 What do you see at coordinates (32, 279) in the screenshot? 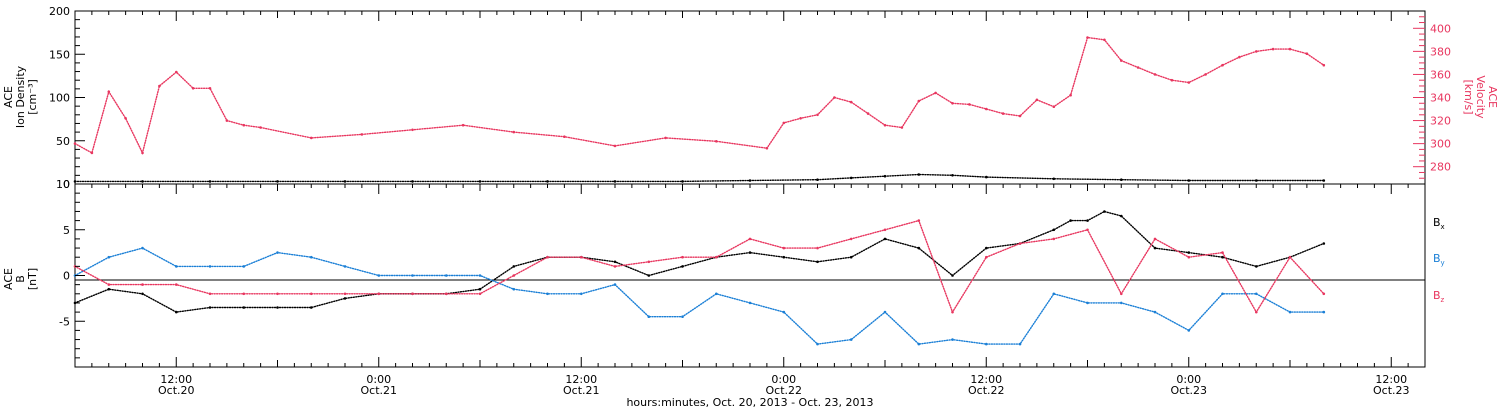
I see `ylabel-line: [nT]` at bounding box center [32, 279].